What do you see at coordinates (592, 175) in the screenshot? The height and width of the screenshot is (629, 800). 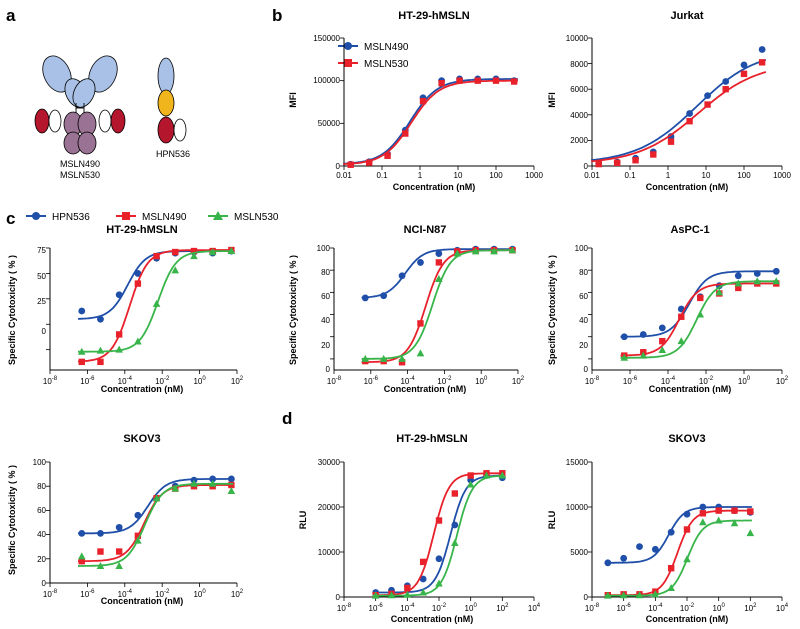 I see `x-tick-label: 0.01` at bounding box center [592, 175].